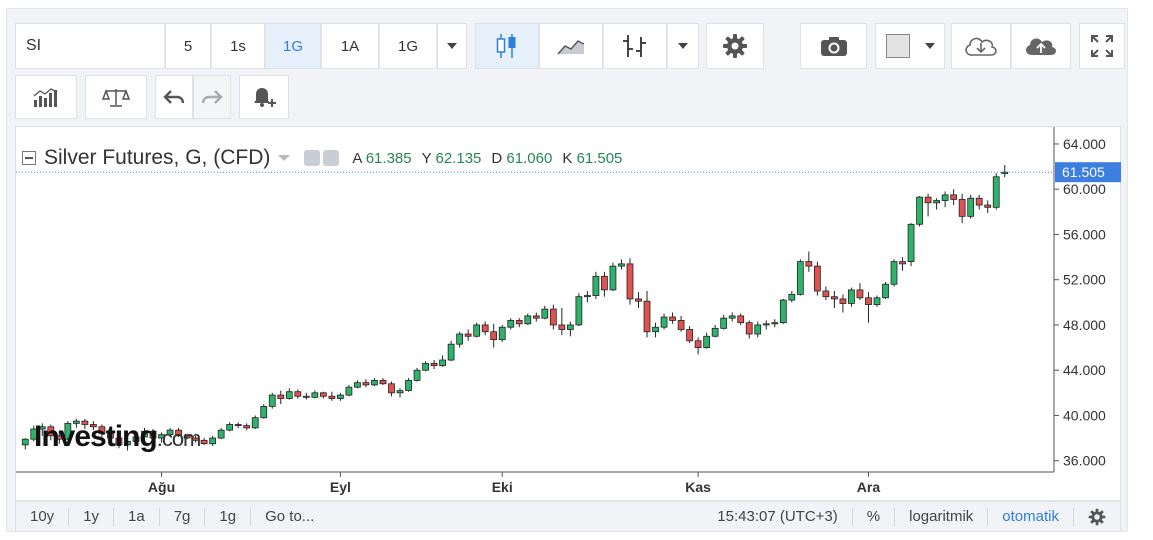  Describe the element at coordinates (312, 158) in the screenshot. I see `eye-icon` at that location.